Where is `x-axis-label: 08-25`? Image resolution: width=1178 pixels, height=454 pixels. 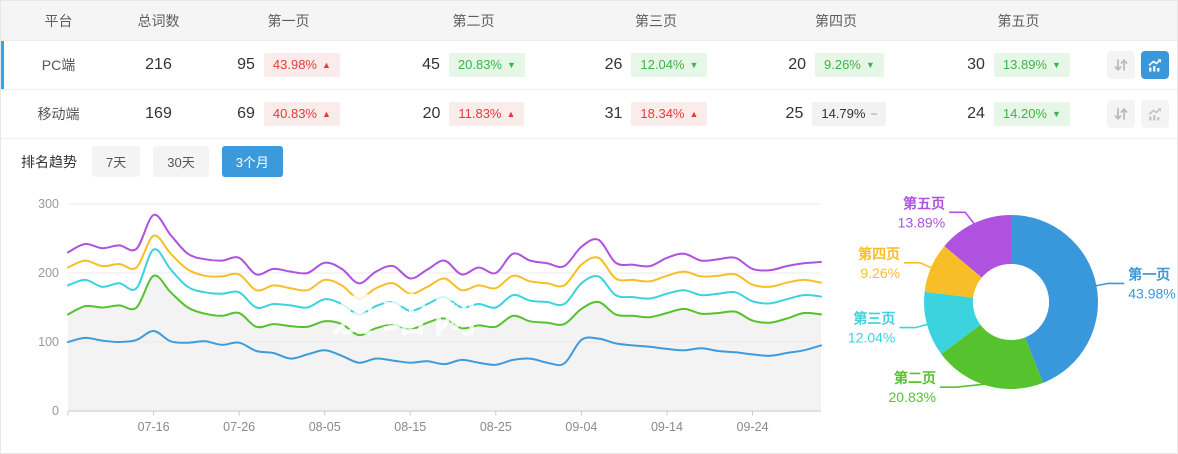 x-axis-label: 08-25 is located at coordinates (496, 427).